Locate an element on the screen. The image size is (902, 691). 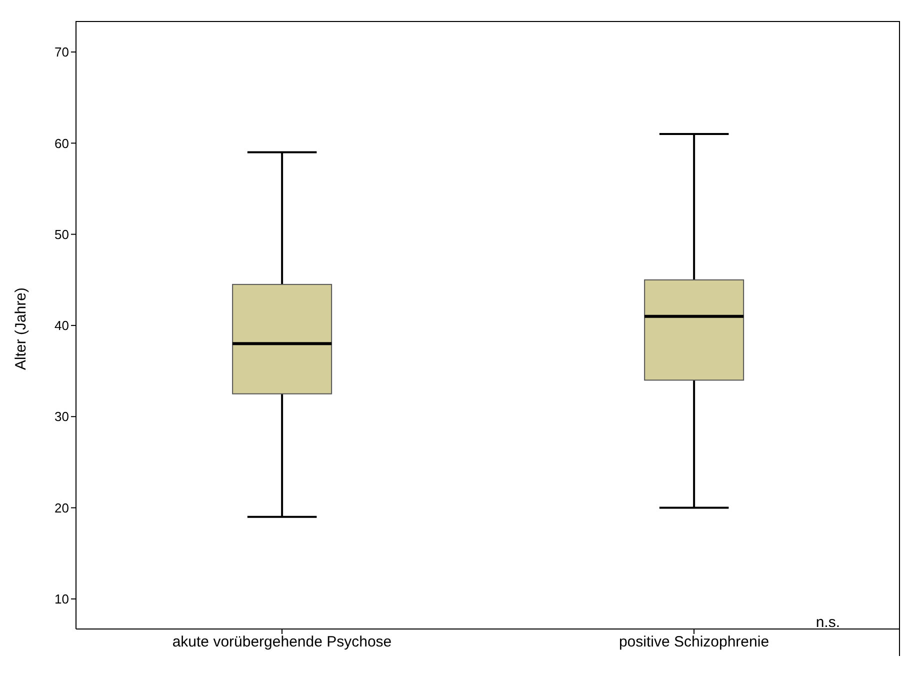
y-tick-label: 60 is located at coordinates (61, 143).